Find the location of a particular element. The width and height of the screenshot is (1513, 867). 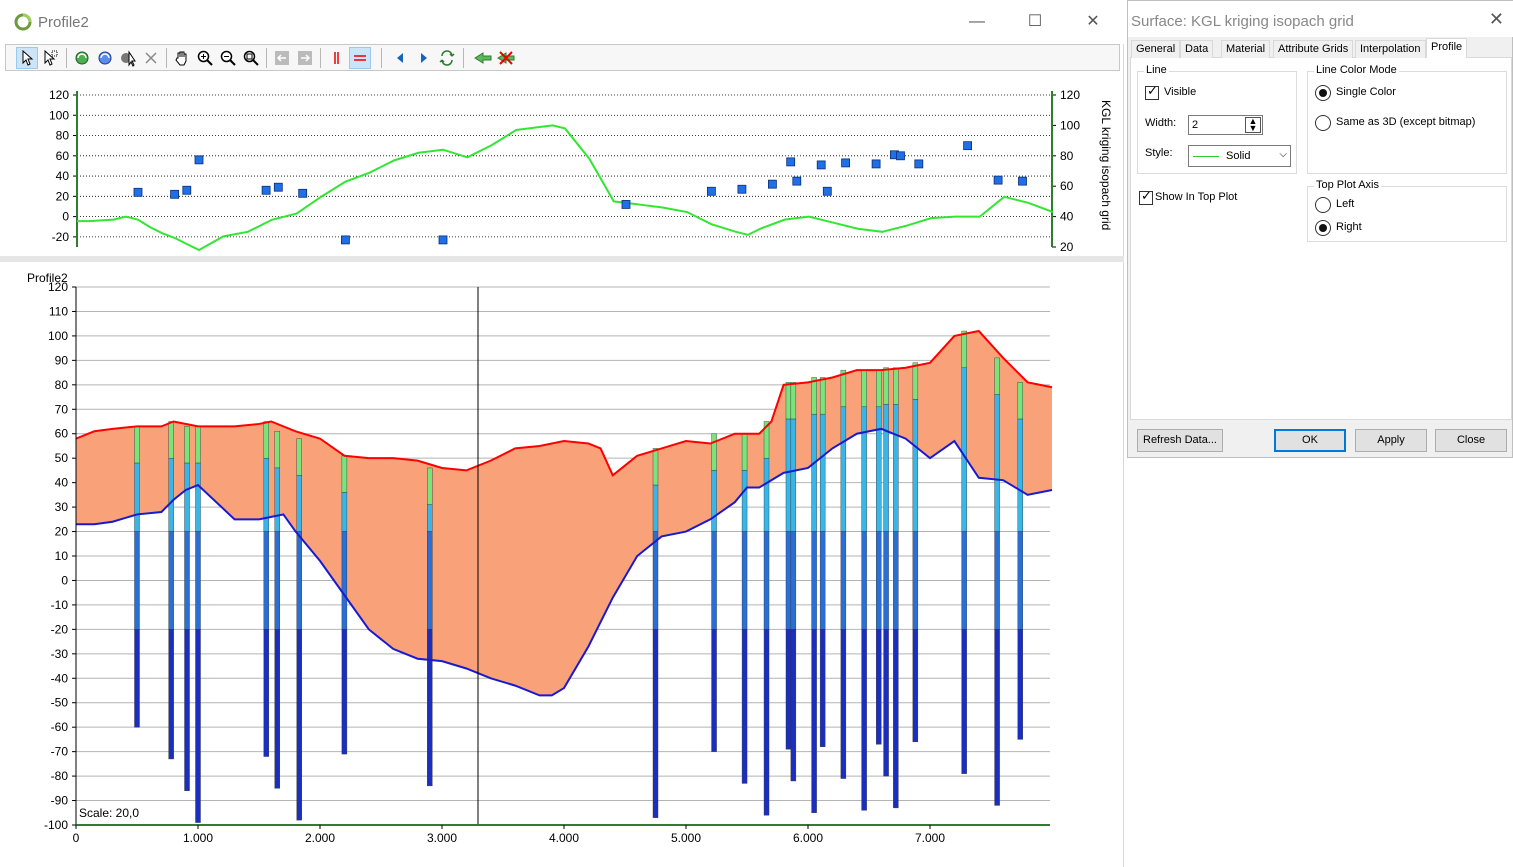

select-multi-icon is located at coordinates (50, 58).